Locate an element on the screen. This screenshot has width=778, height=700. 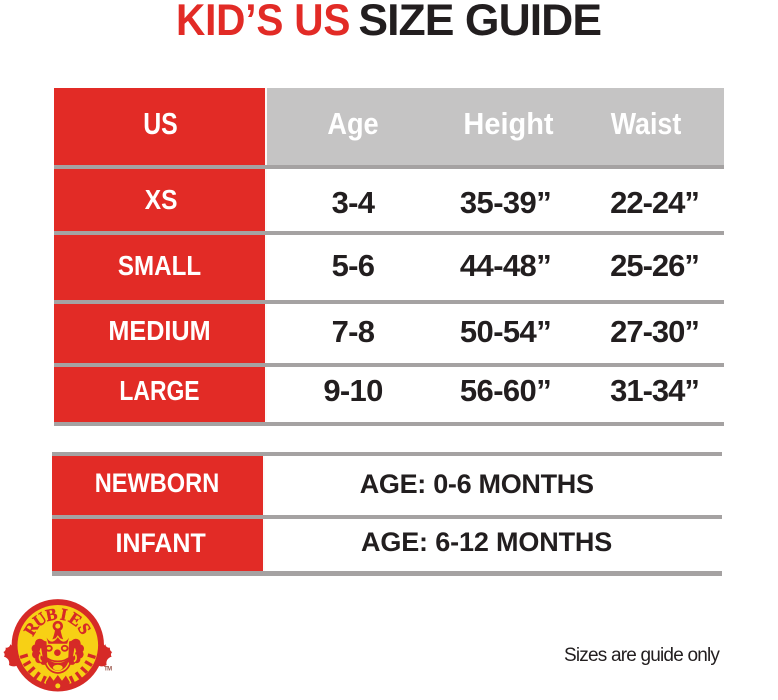
svg-text: B is located at coordinates (51, 614).